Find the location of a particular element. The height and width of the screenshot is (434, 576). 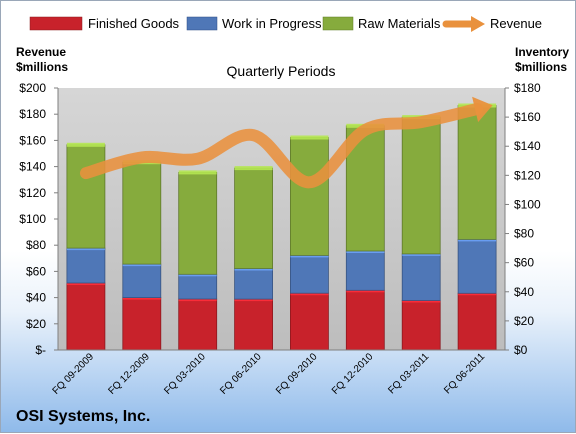

legend-label-work-in-progress: Work in Progress is located at coordinates (272, 23).